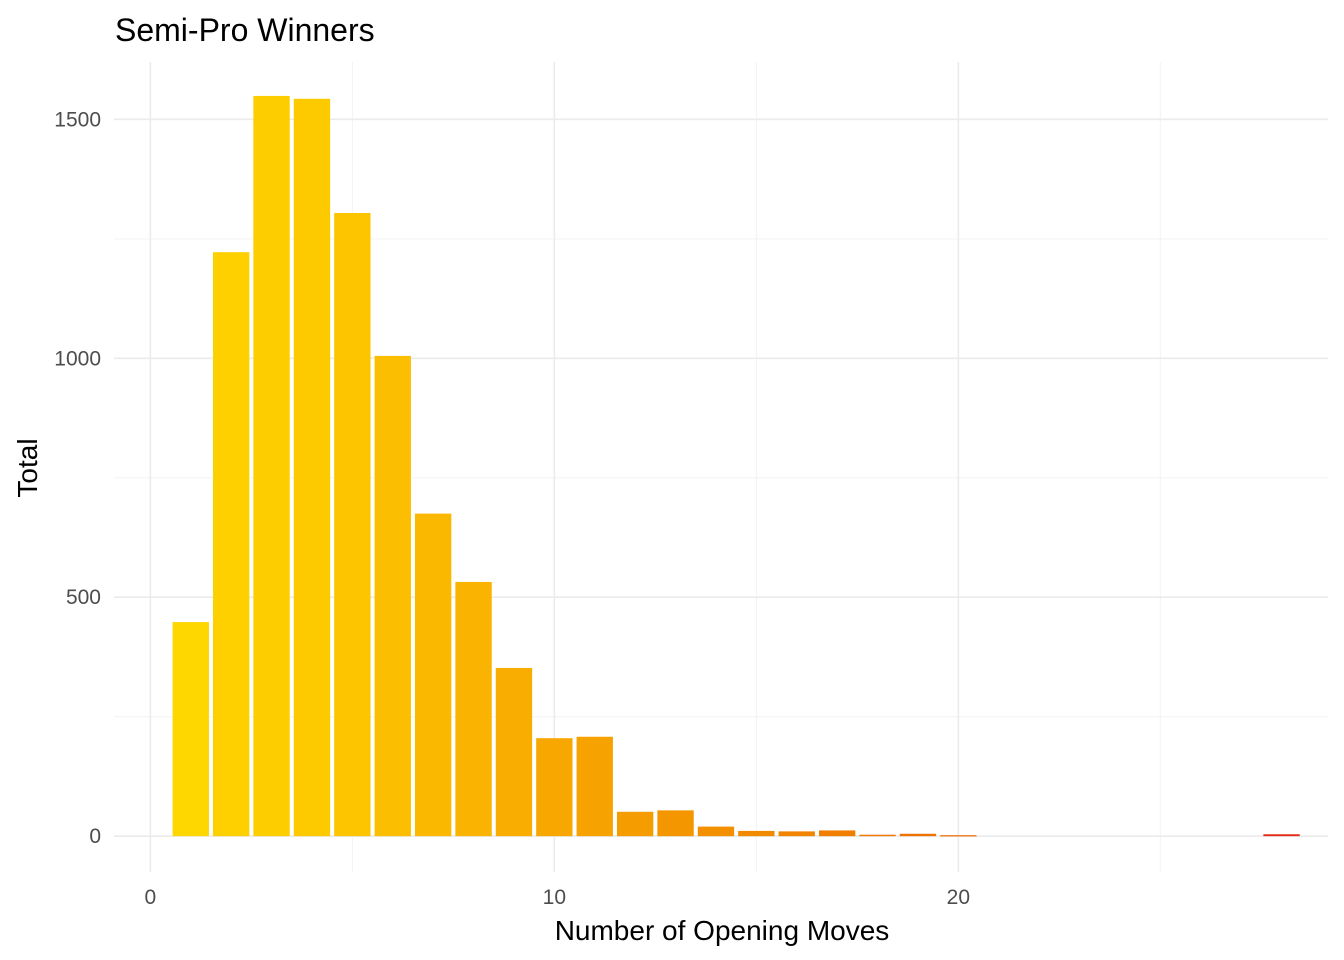  What do you see at coordinates (554, 897) in the screenshot?
I see `x-tick-label: 10` at bounding box center [554, 897].